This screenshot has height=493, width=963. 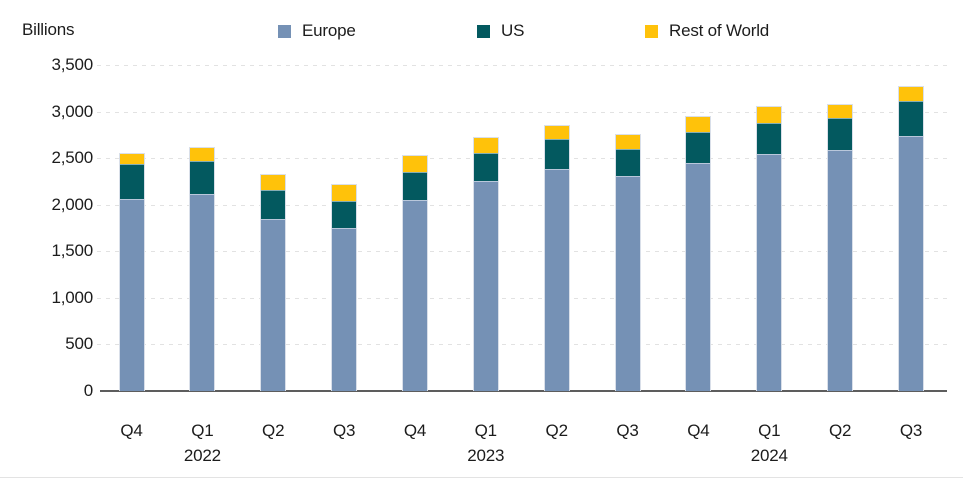 I want to click on bar-9-q1, so click(x=769, y=248).